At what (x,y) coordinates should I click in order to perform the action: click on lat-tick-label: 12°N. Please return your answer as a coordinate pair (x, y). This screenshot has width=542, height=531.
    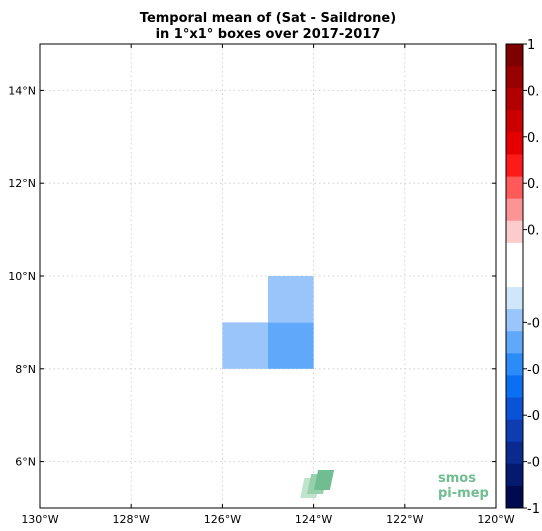
    Looking at the image, I should click on (22, 183).